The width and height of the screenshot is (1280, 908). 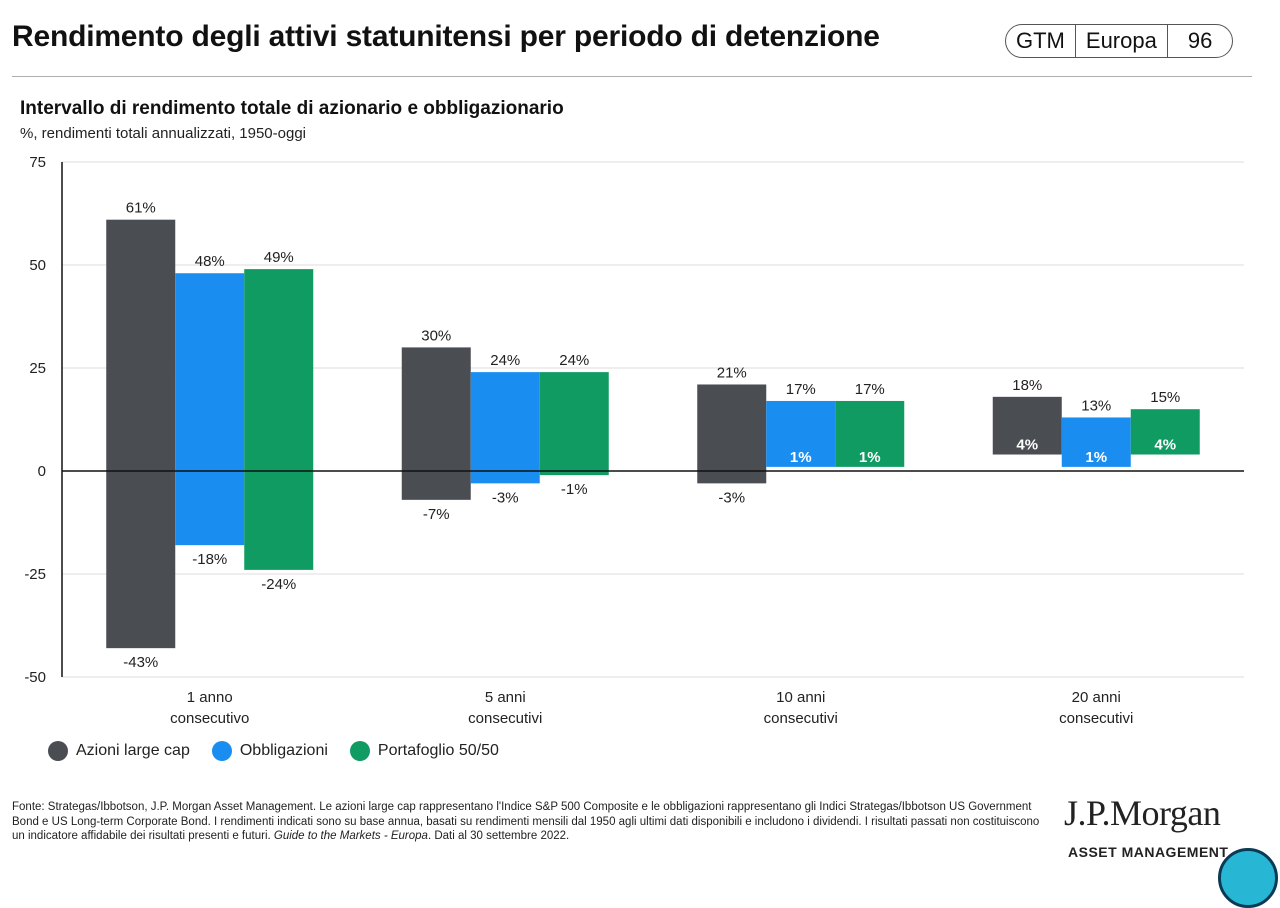 What do you see at coordinates (1148, 852) in the screenshot?
I see `asset-management-label: ASSET MANAGEMENT` at bounding box center [1148, 852].